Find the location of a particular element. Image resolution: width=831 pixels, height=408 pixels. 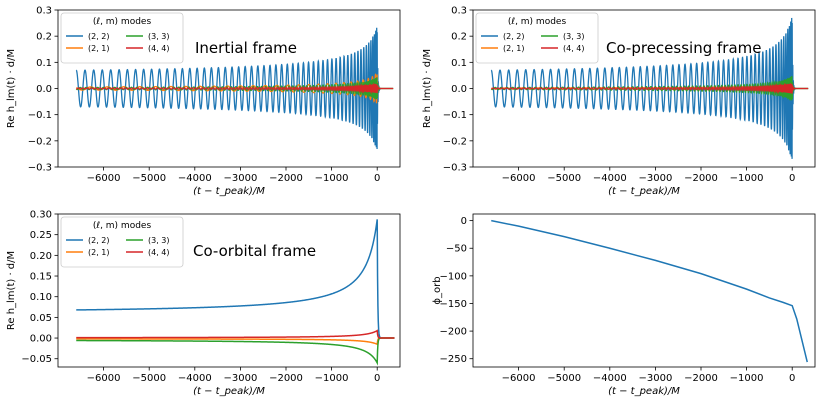

series-line-phase is located at coordinates (649, 291).